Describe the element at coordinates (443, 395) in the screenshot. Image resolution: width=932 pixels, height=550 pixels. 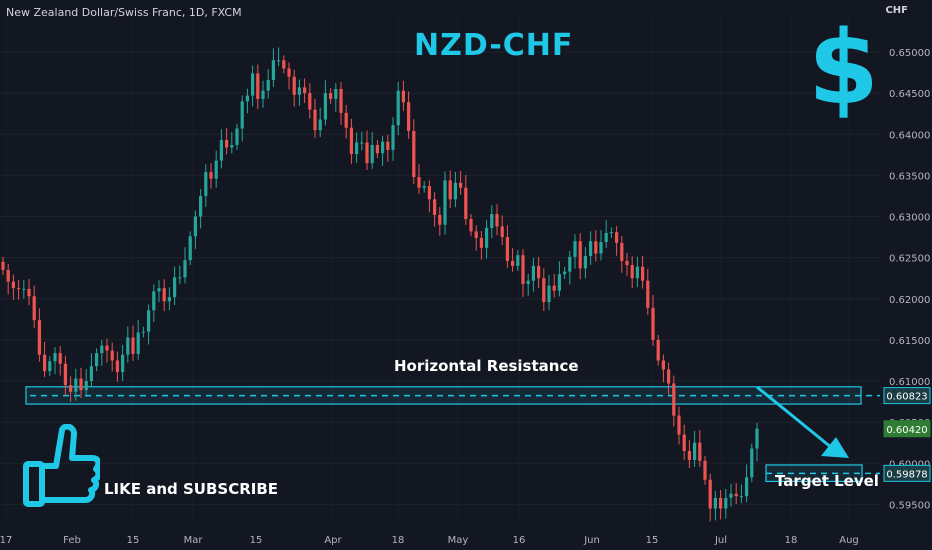
I see `resistance-zone` at that location.